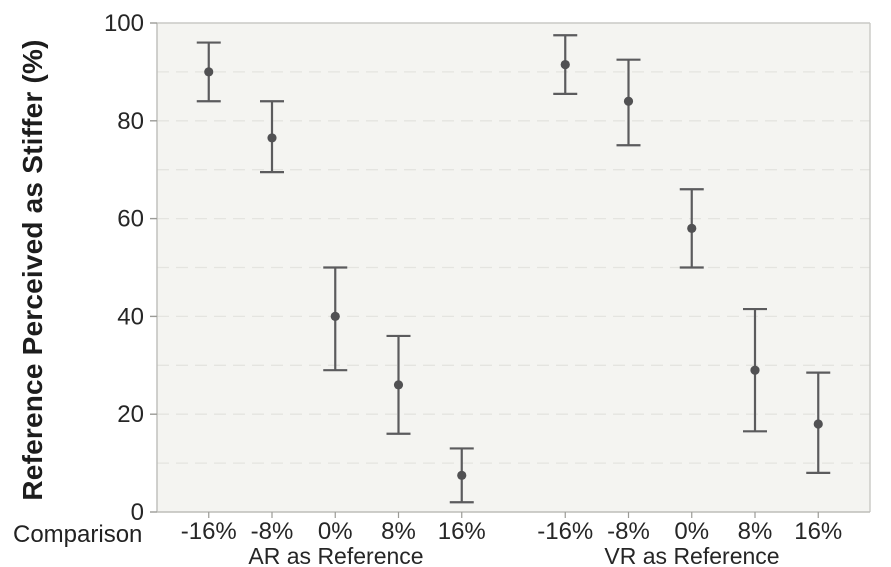 This screenshot has width=891, height=567. Describe the element at coordinates (336, 555) in the screenshot. I see `group-label-ar: AR as Reference` at that location.